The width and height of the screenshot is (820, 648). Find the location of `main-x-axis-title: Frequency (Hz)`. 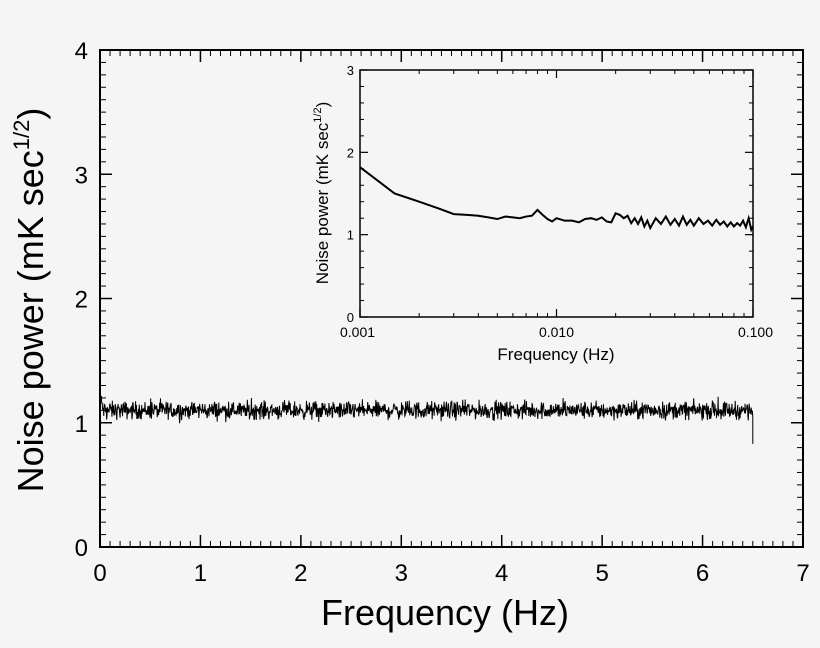

main-x-axis-title: Frequency (Hz) is located at coordinates (445, 612).